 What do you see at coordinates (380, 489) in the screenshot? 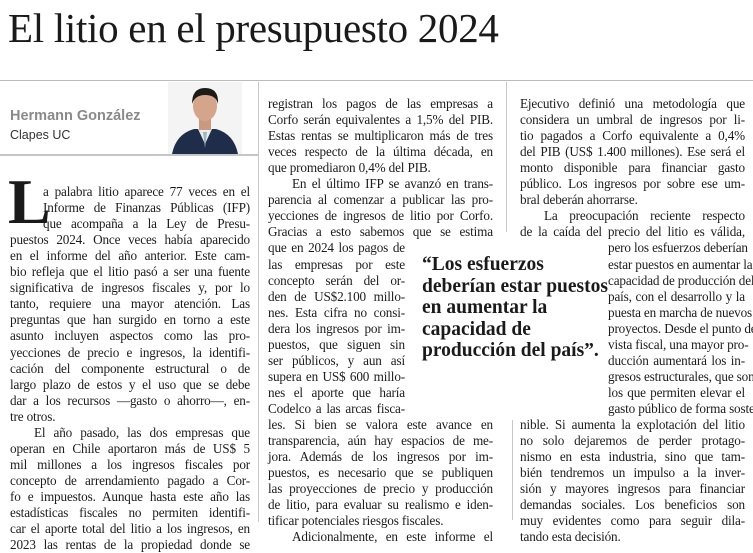
I see `text-line: las proyecciones de precio y producción` at bounding box center [380, 489].